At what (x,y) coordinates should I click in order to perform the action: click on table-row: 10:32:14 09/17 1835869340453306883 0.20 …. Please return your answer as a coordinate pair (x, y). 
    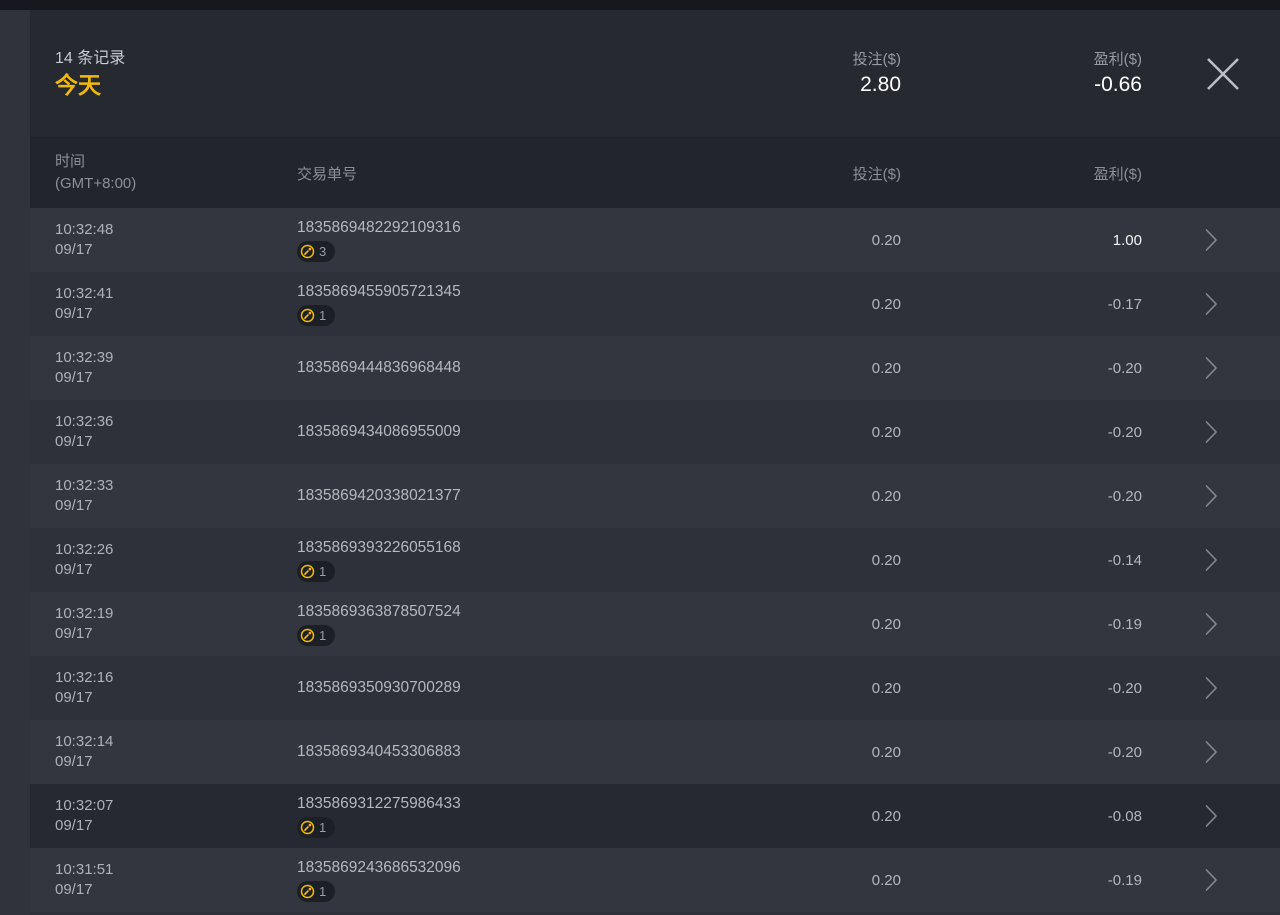
    Looking at the image, I should click on (655, 752).